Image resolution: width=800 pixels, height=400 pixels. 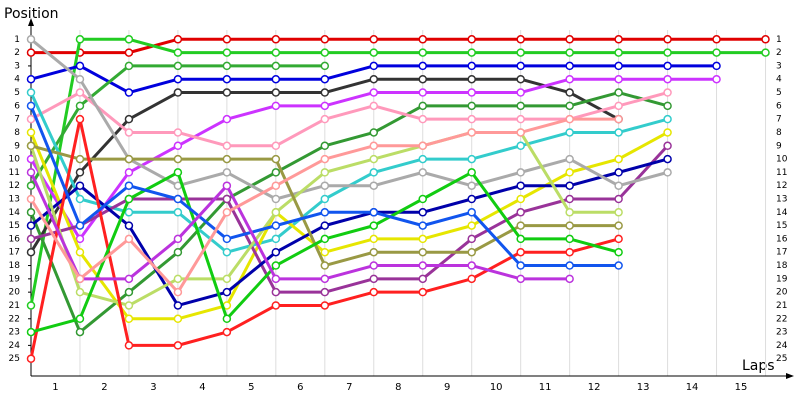 What do you see at coordinates (15, 279) in the screenshot?
I see `y-tick-label: 19` at bounding box center [15, 279].